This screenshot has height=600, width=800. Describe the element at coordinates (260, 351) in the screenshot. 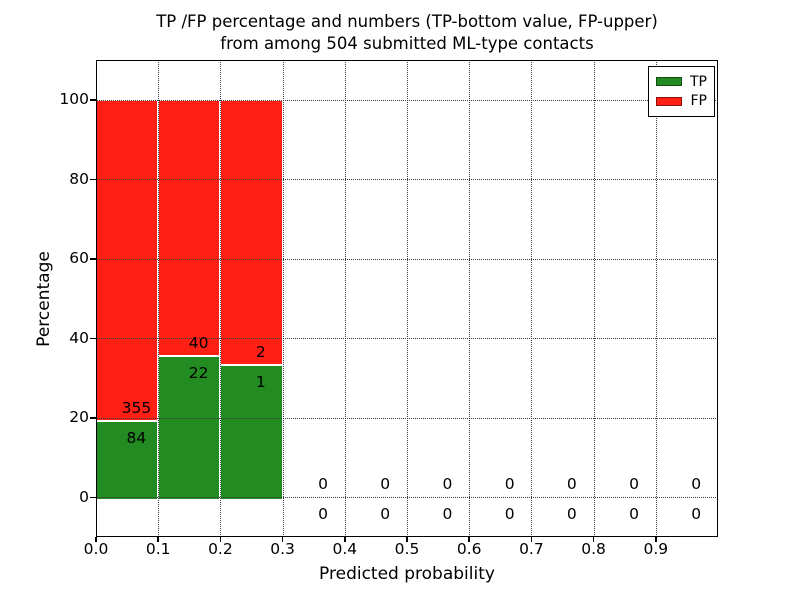

I see `bar-count-fp-label: 2` at that location.